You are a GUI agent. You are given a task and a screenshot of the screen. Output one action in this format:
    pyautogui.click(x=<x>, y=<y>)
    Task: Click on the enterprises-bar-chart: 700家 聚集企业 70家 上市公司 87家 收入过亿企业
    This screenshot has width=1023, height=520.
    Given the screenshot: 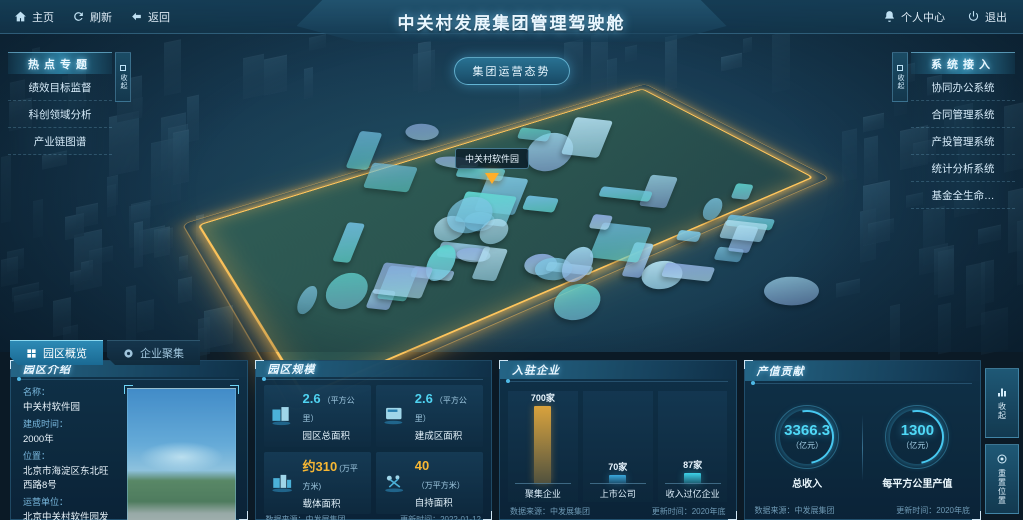 What is the action you would take?
    pyautogui.click(x=618, y=447)
    